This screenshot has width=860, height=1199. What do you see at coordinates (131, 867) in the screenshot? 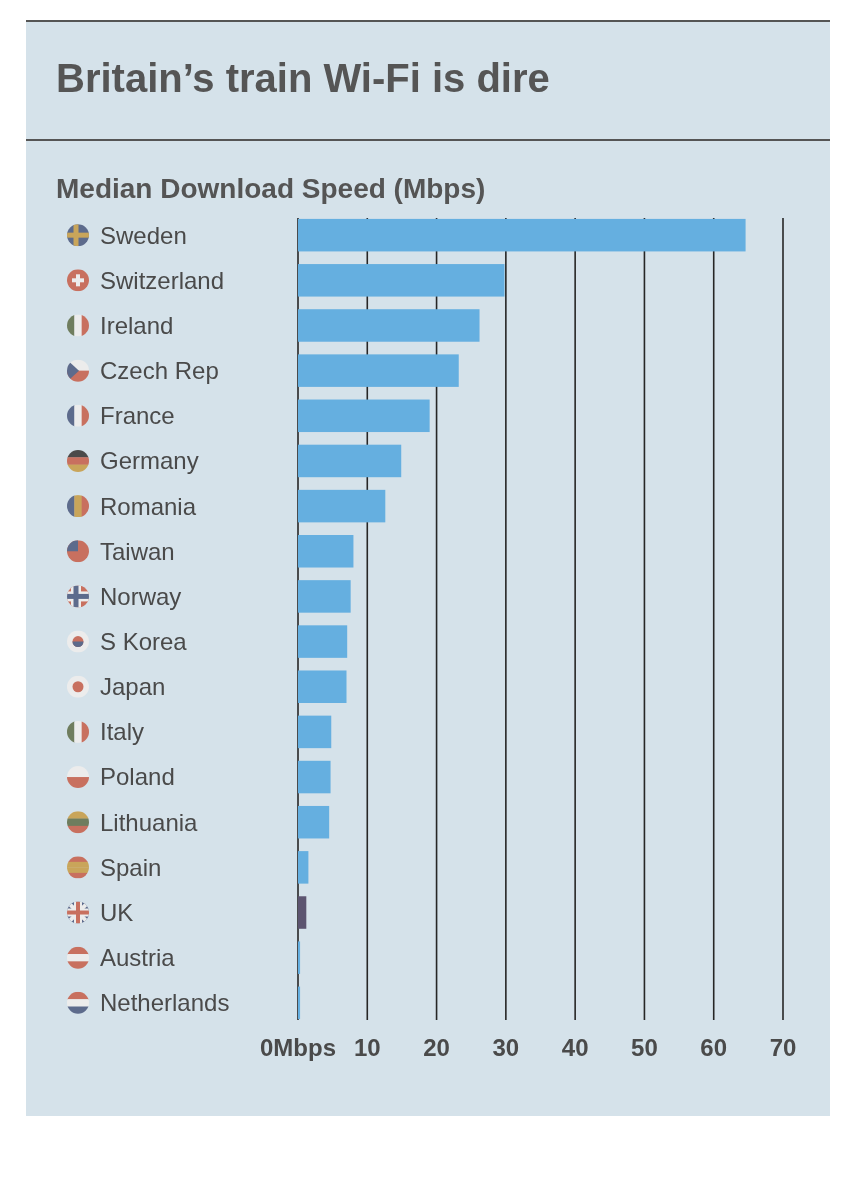
I see `y-tick-label: Spain` at bounding box center [131, 867].